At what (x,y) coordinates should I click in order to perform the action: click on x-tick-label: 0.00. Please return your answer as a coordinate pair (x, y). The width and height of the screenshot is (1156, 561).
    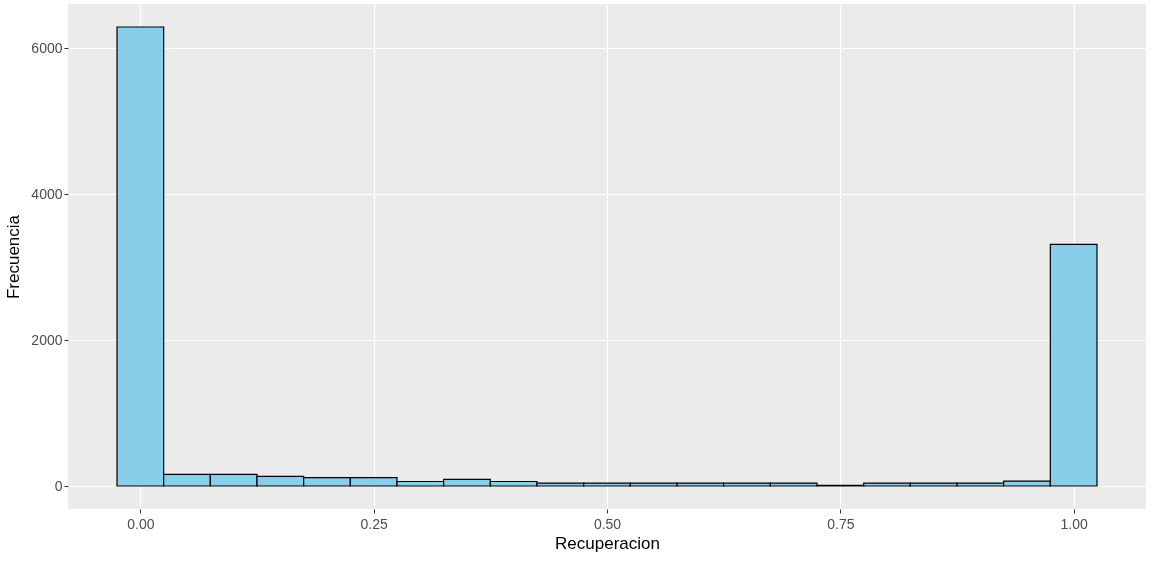
    Looking at the image, I should click on (141, 523).